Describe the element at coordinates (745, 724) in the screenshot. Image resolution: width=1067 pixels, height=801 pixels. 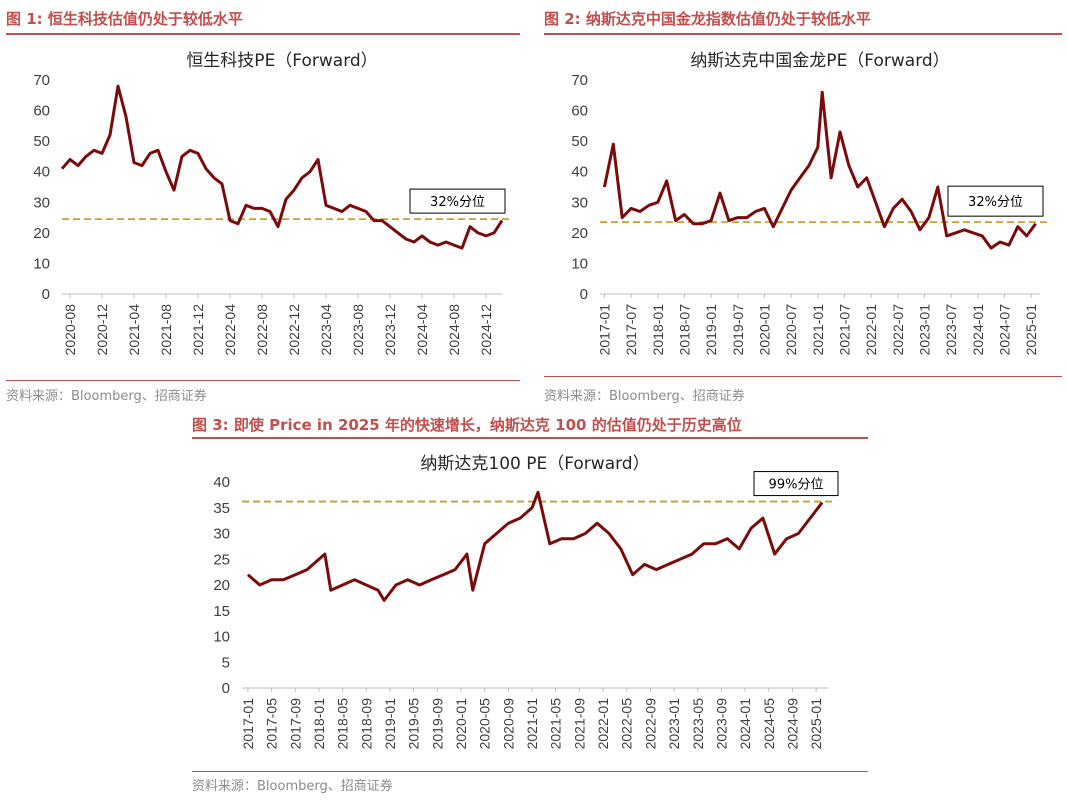
I see `x-tick-label: 2024-01` at that location.